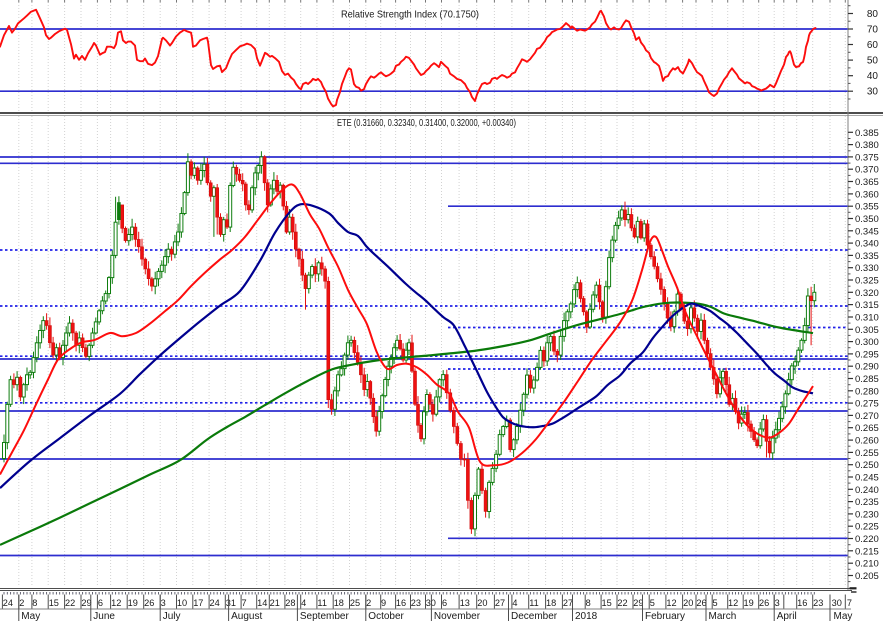  What do you see at coordinates (867, 490) in the screenshot?
I see `svg-text: 0.240` at bounding box center [867, 490].